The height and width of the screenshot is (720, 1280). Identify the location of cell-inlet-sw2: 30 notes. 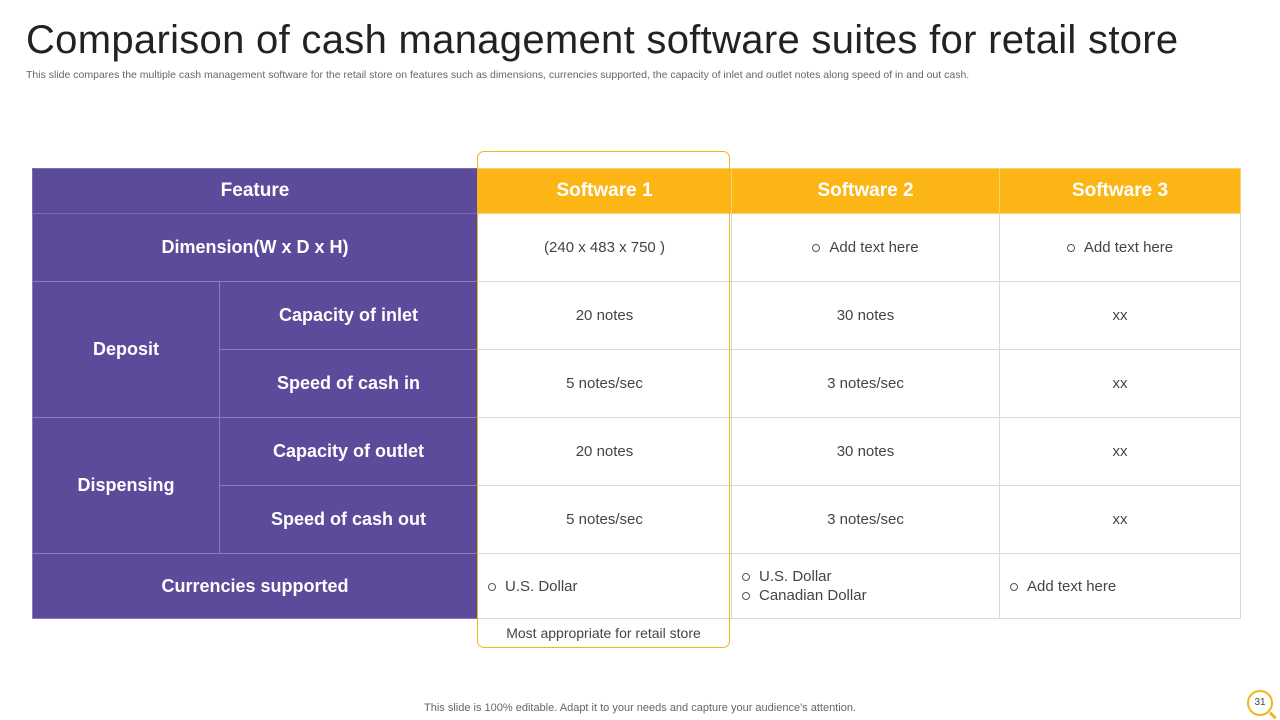
(865, 315).